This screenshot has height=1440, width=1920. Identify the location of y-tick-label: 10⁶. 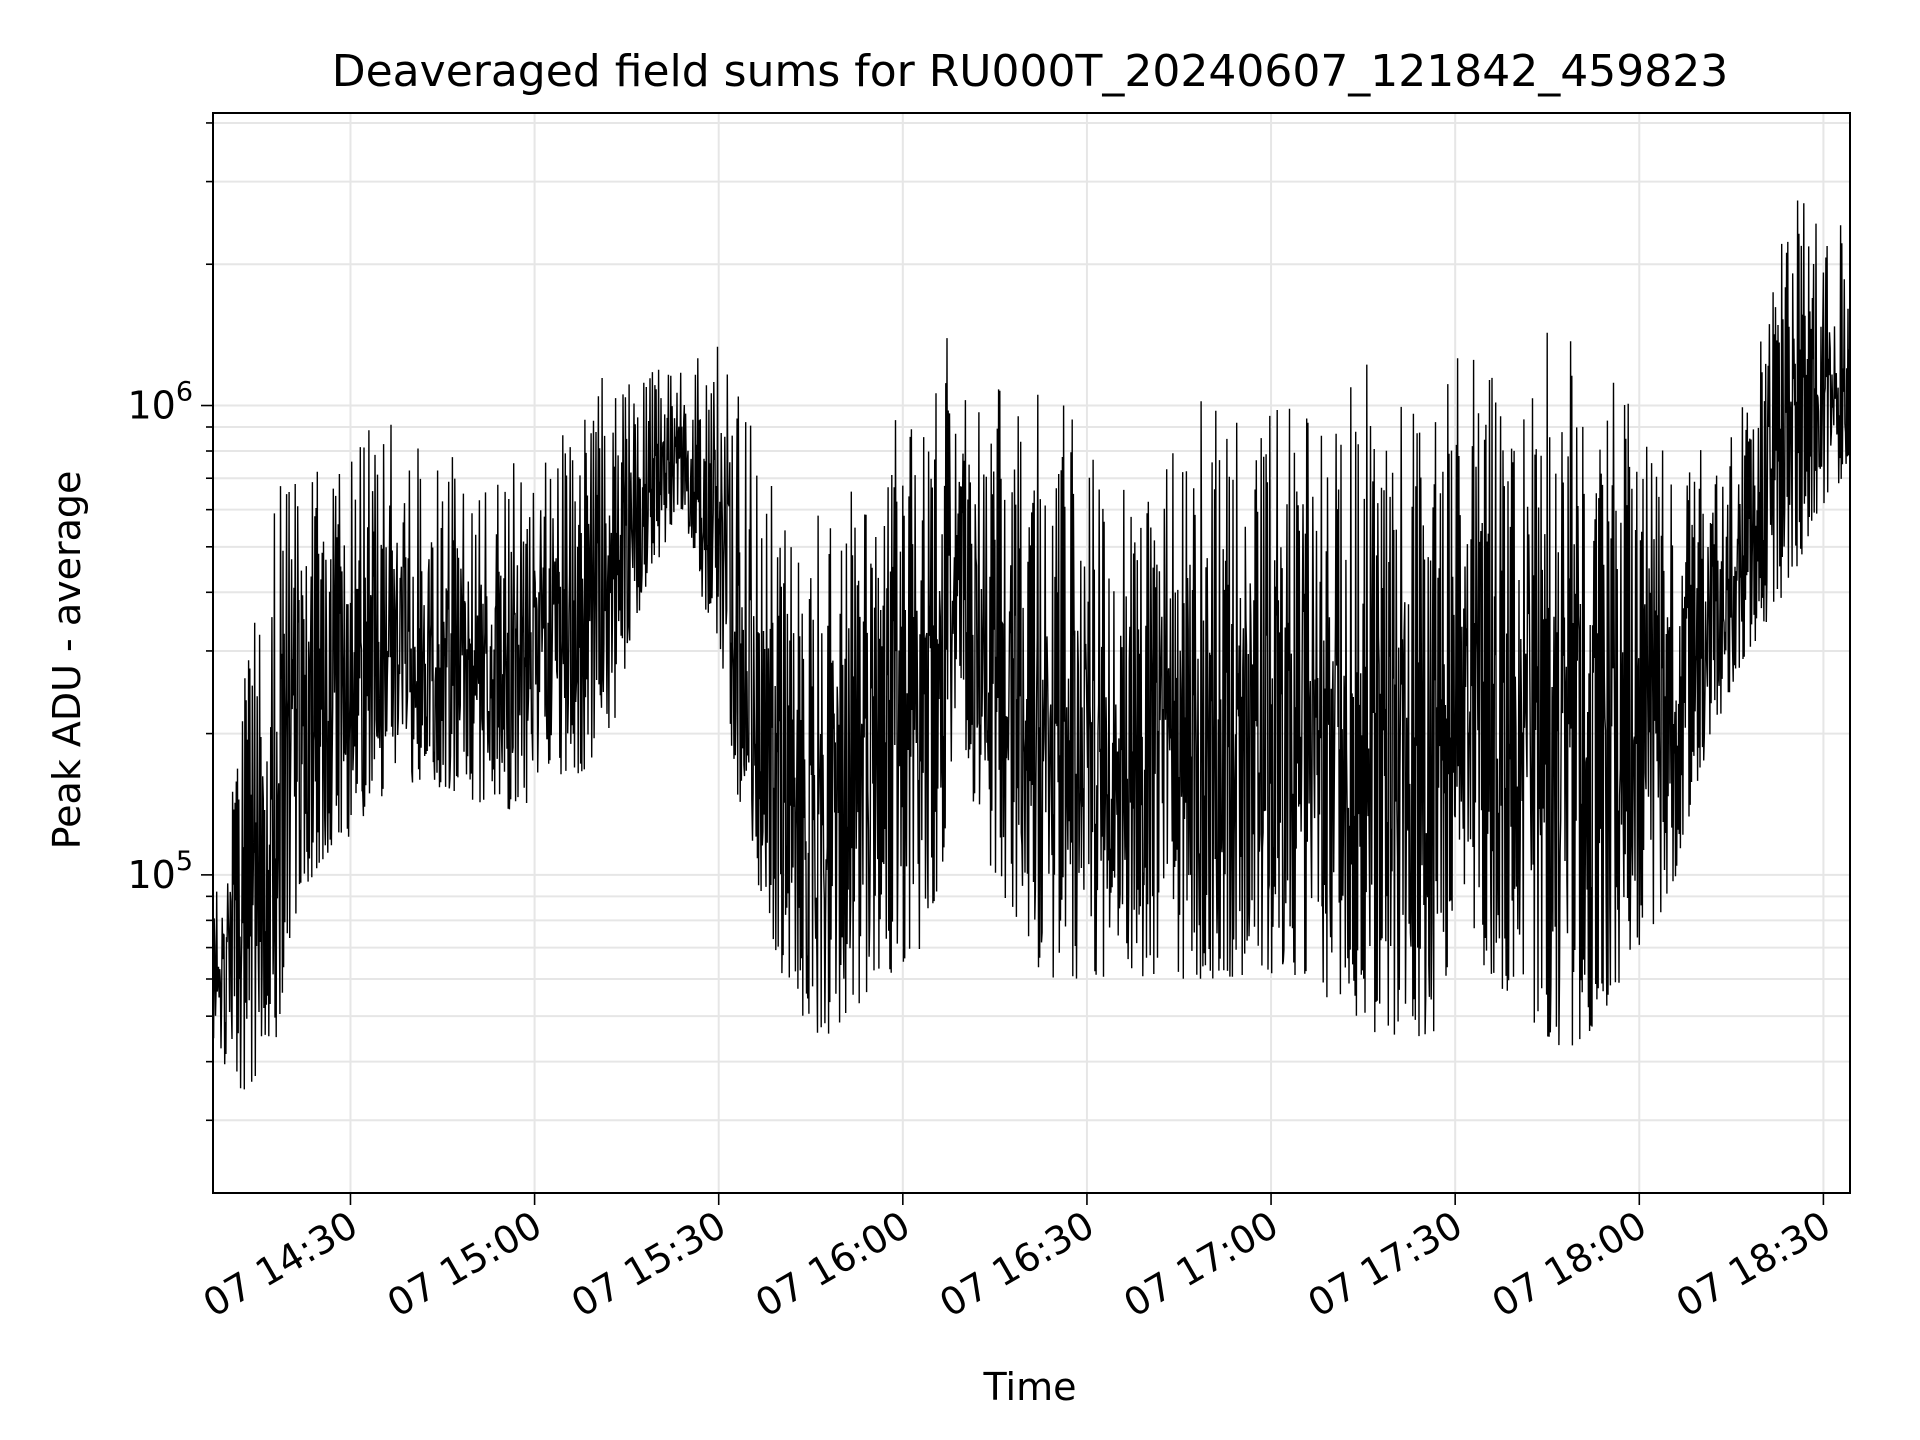
(160, 402).